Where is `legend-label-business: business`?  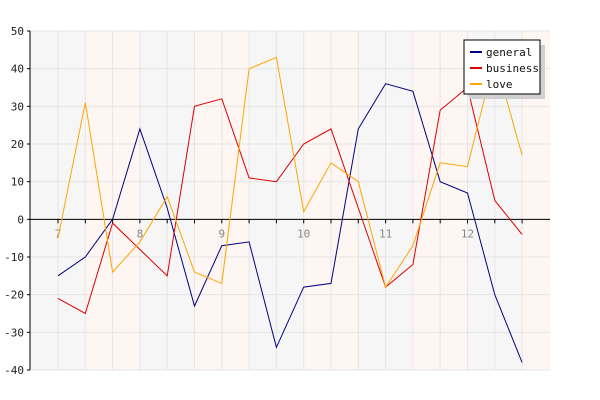 legend-label-business: business is located at coordinates (512, 68).